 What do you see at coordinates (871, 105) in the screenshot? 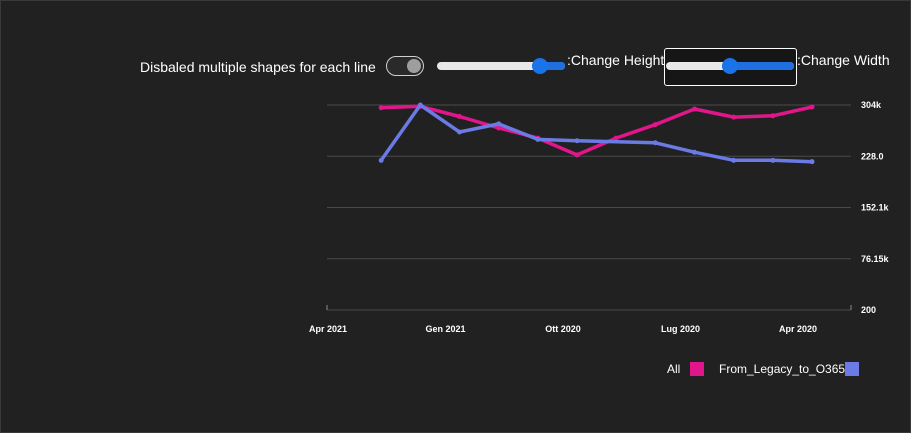
I see `y-tick-label: 304k` at bounding box center [871, 105].